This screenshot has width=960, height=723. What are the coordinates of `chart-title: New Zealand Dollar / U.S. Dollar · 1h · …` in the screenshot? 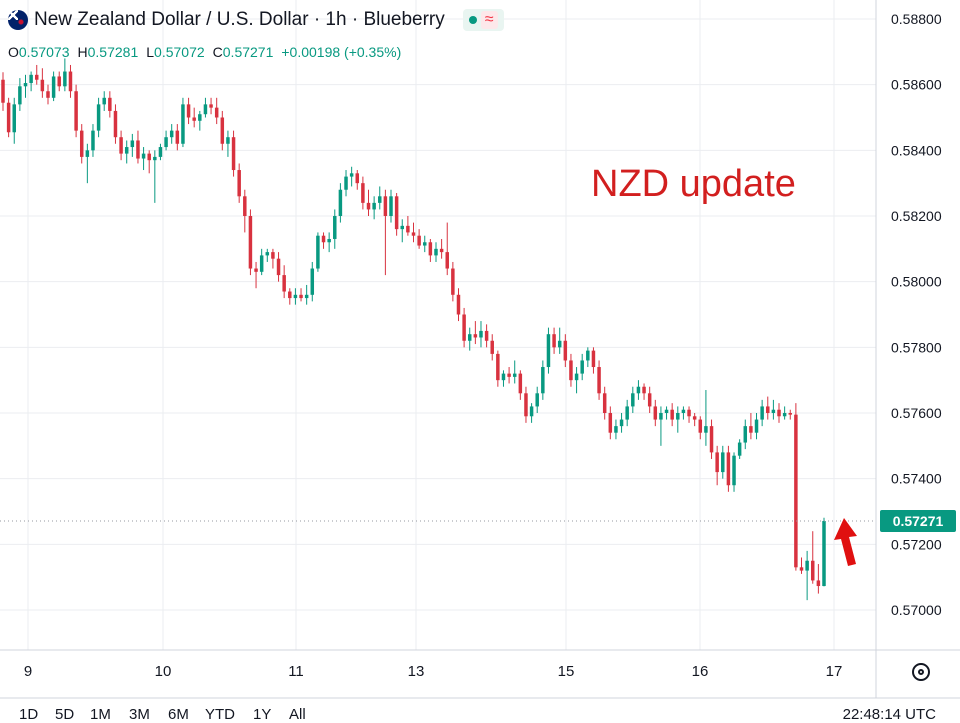 It's located at (239, 19).